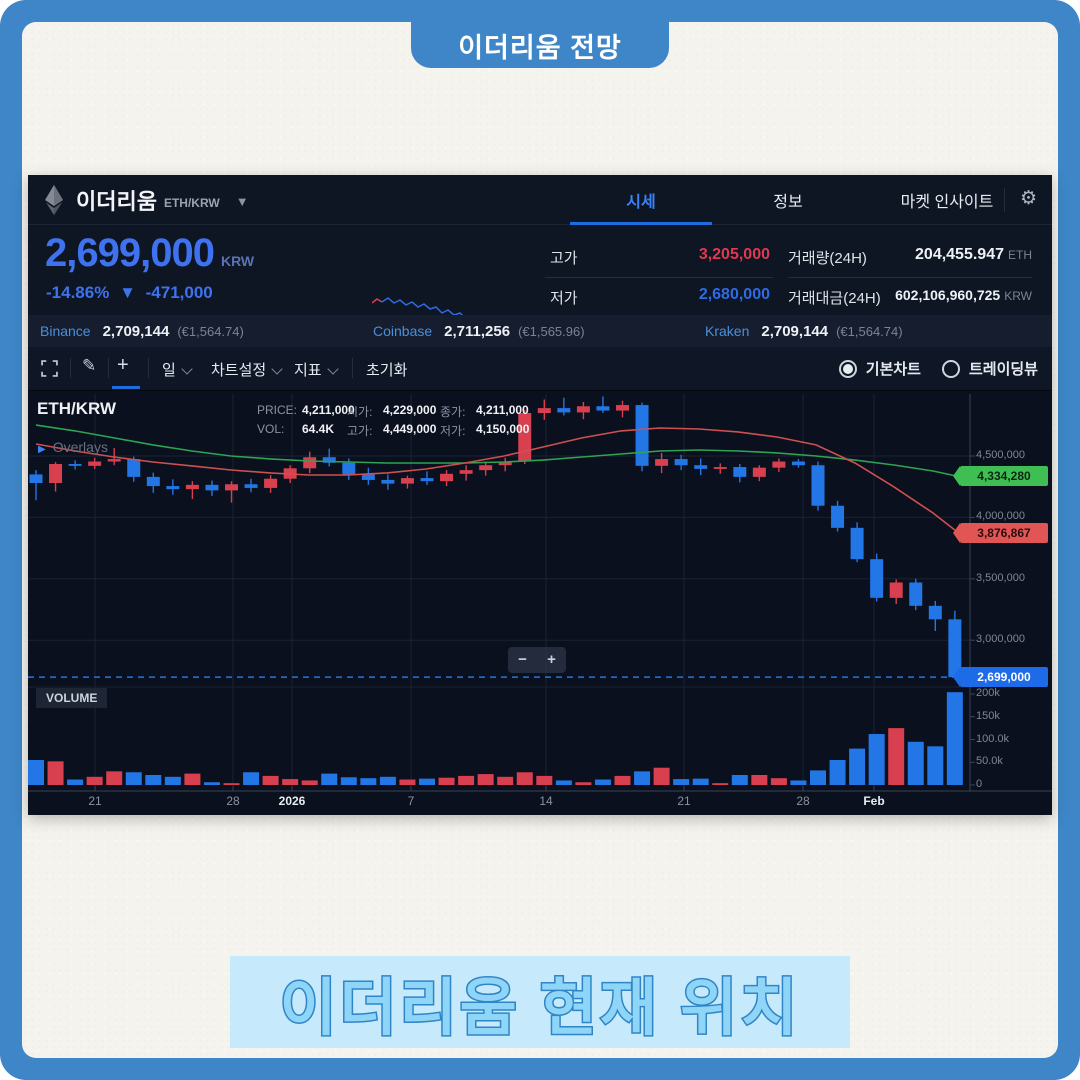  Describe the element at coordinates (318, 429) in the screenshot. I see `legend-vol-value: 64.4K` at that location.